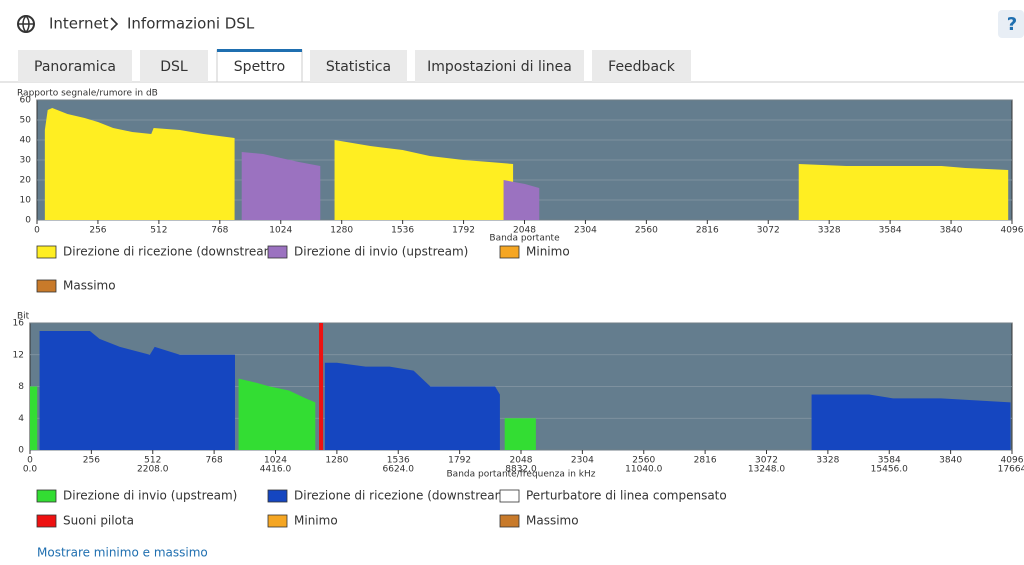  I want to click on tab-label: DSL, so click(174, 67).